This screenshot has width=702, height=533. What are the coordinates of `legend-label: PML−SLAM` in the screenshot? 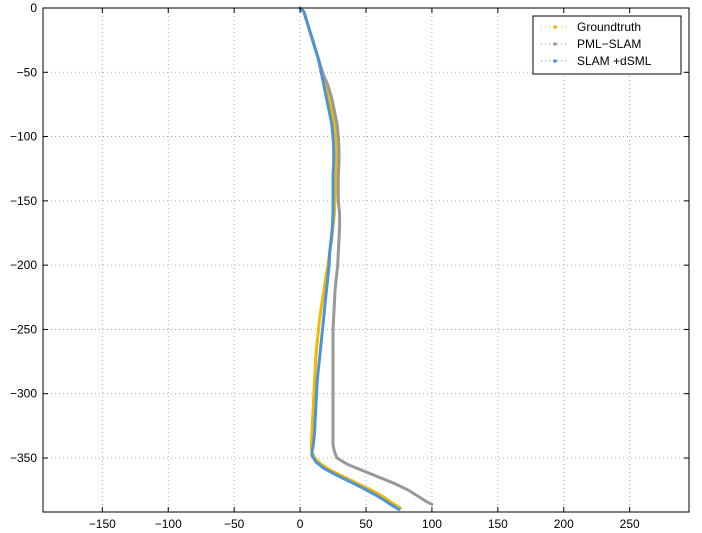 It's located at (609, 44).